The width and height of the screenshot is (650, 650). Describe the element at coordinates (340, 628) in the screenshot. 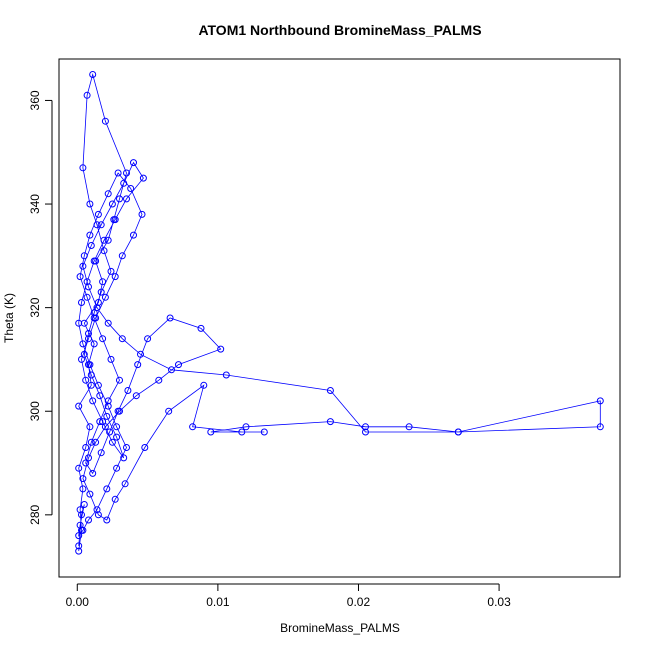

I see `x-axis-label: BromineMass_PALMS` at that location.